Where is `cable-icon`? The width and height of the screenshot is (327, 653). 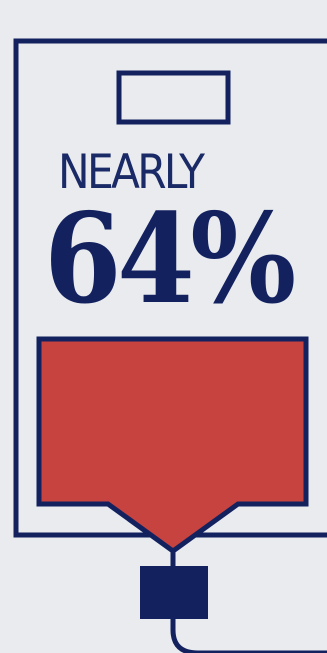 cable-icon is located at coordinates (248, 636).